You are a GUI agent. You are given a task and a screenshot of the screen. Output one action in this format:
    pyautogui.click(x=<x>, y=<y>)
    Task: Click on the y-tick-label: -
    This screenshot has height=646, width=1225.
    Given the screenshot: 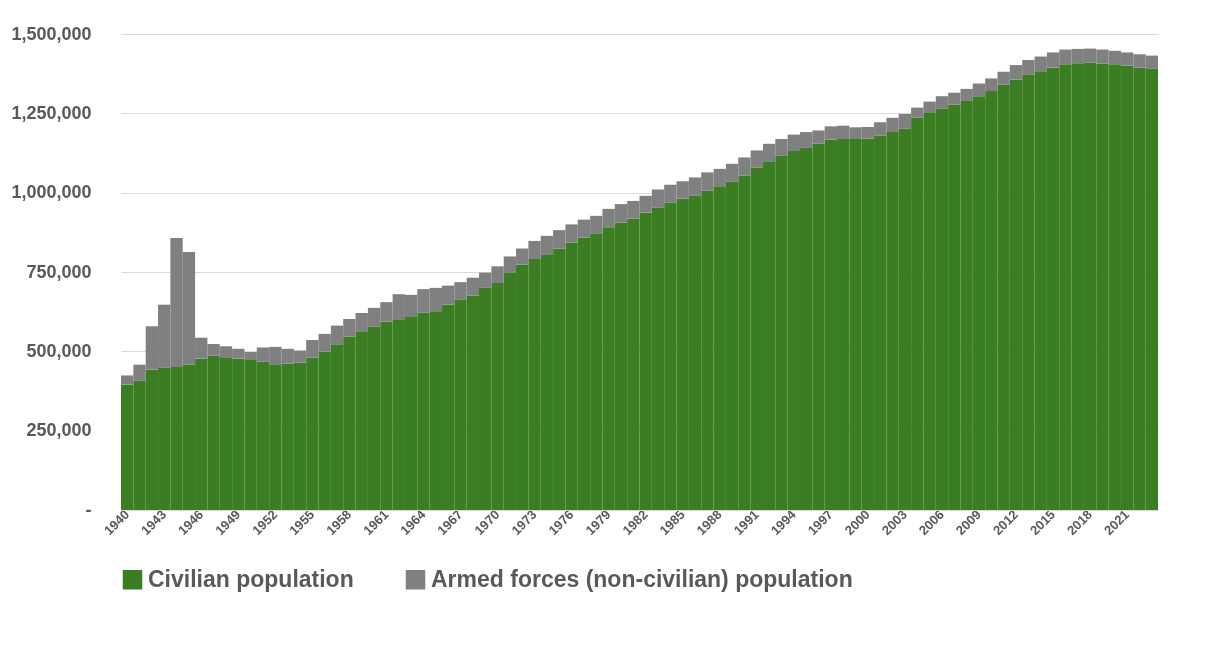 What is the action you would take?
    pyautogui.click(x=88, y=509)
    